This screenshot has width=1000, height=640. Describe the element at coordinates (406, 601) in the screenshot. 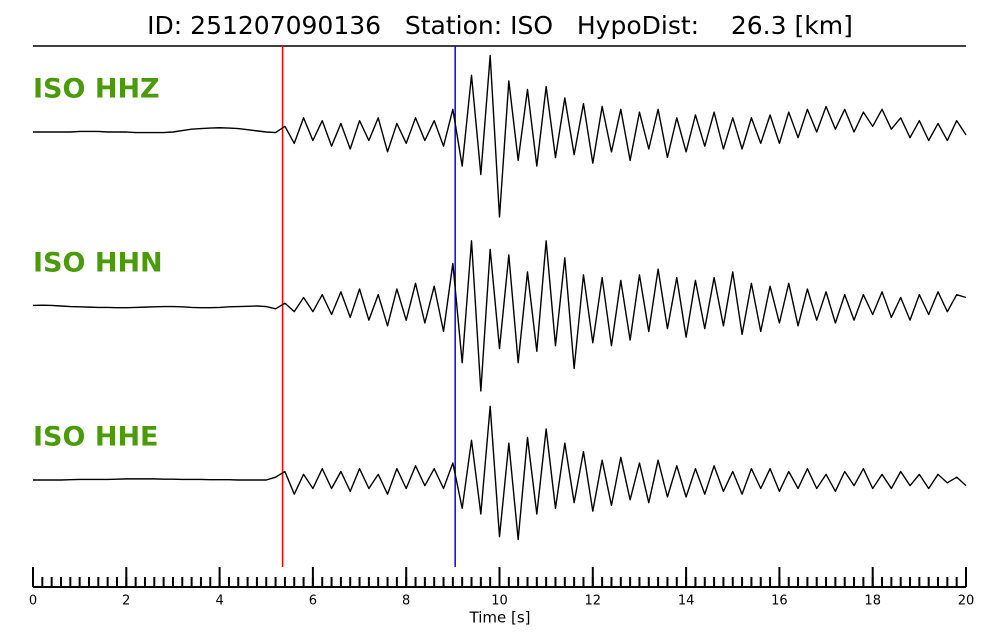

I see `x-tick-label: 8` at that location.